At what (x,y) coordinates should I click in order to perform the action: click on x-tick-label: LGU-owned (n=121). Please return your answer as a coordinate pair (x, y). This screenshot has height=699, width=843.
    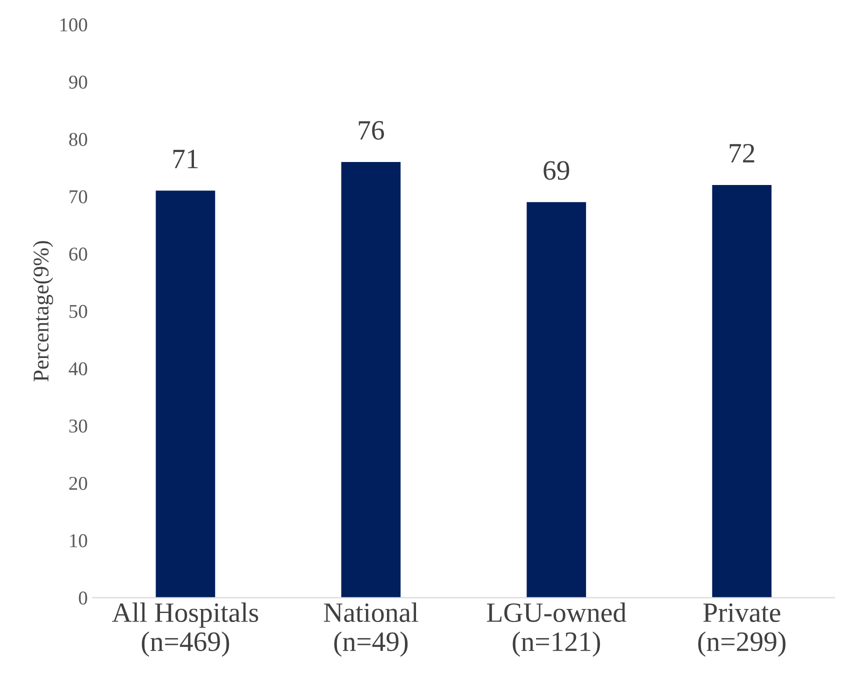
    Looking at the image, I should click on (556, 629).